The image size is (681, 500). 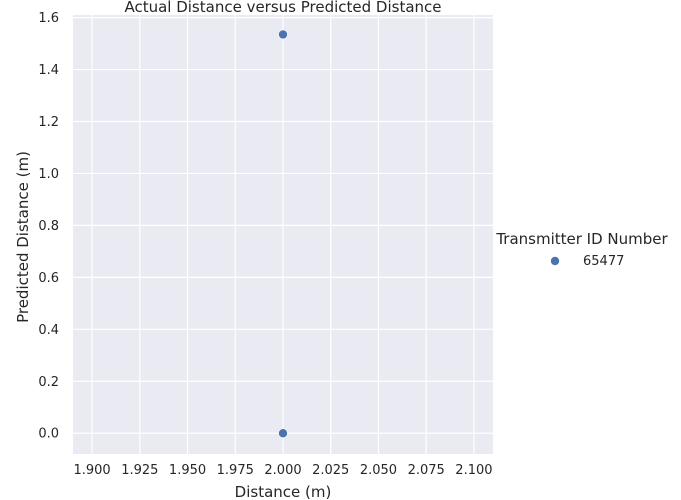 What do you see at coordinates (283, 234) in the screenshot?
I see `data-points` at bounding box center [283, 234].